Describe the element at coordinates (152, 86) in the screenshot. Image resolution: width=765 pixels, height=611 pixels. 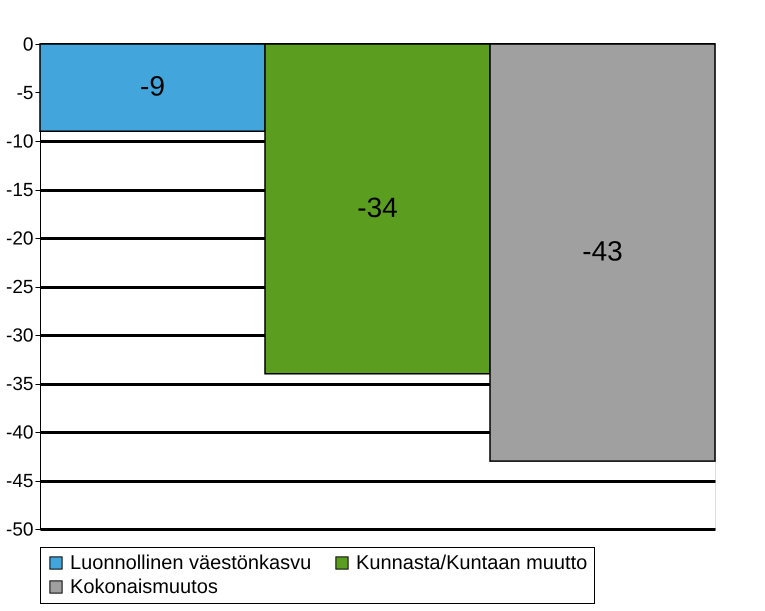
I see `data-label: -9` at that location.